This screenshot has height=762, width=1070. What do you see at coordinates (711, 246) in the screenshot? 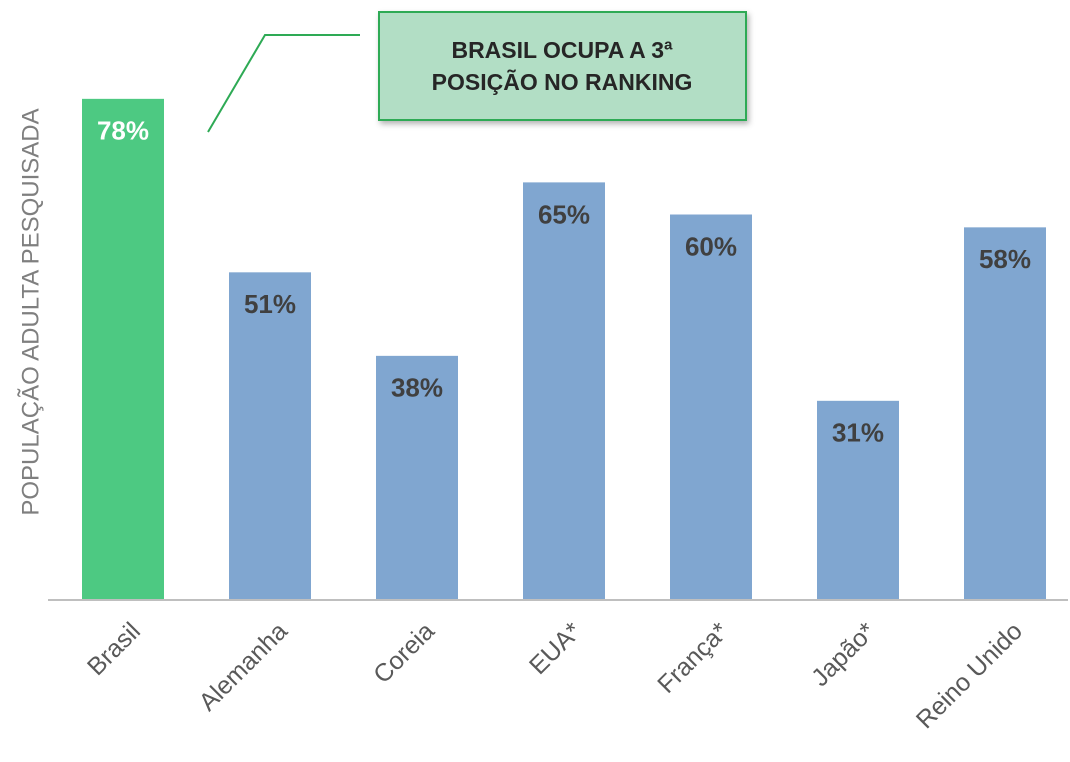
I see `value-label: 60%` at bounding box center [711, 246].